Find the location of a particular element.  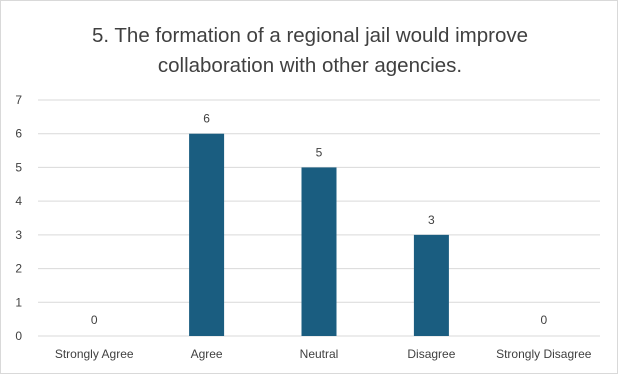

data-label: 3 is located at coordinates (431, 220).